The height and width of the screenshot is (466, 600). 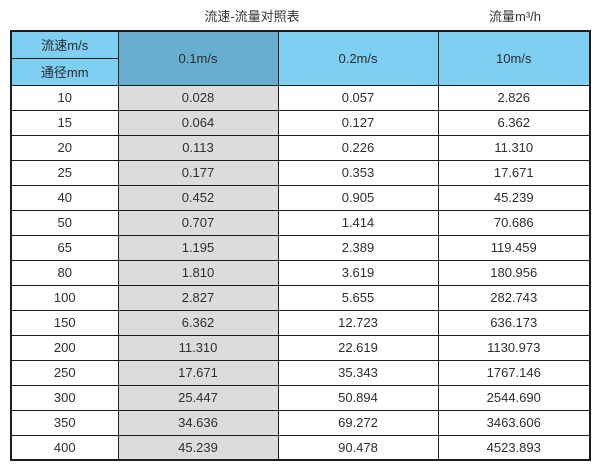 What do you see at coordinates (358, 147) in the screenshot?
I see `flow-value-0-2ms: 0.226` at bounding box center [358, 147].